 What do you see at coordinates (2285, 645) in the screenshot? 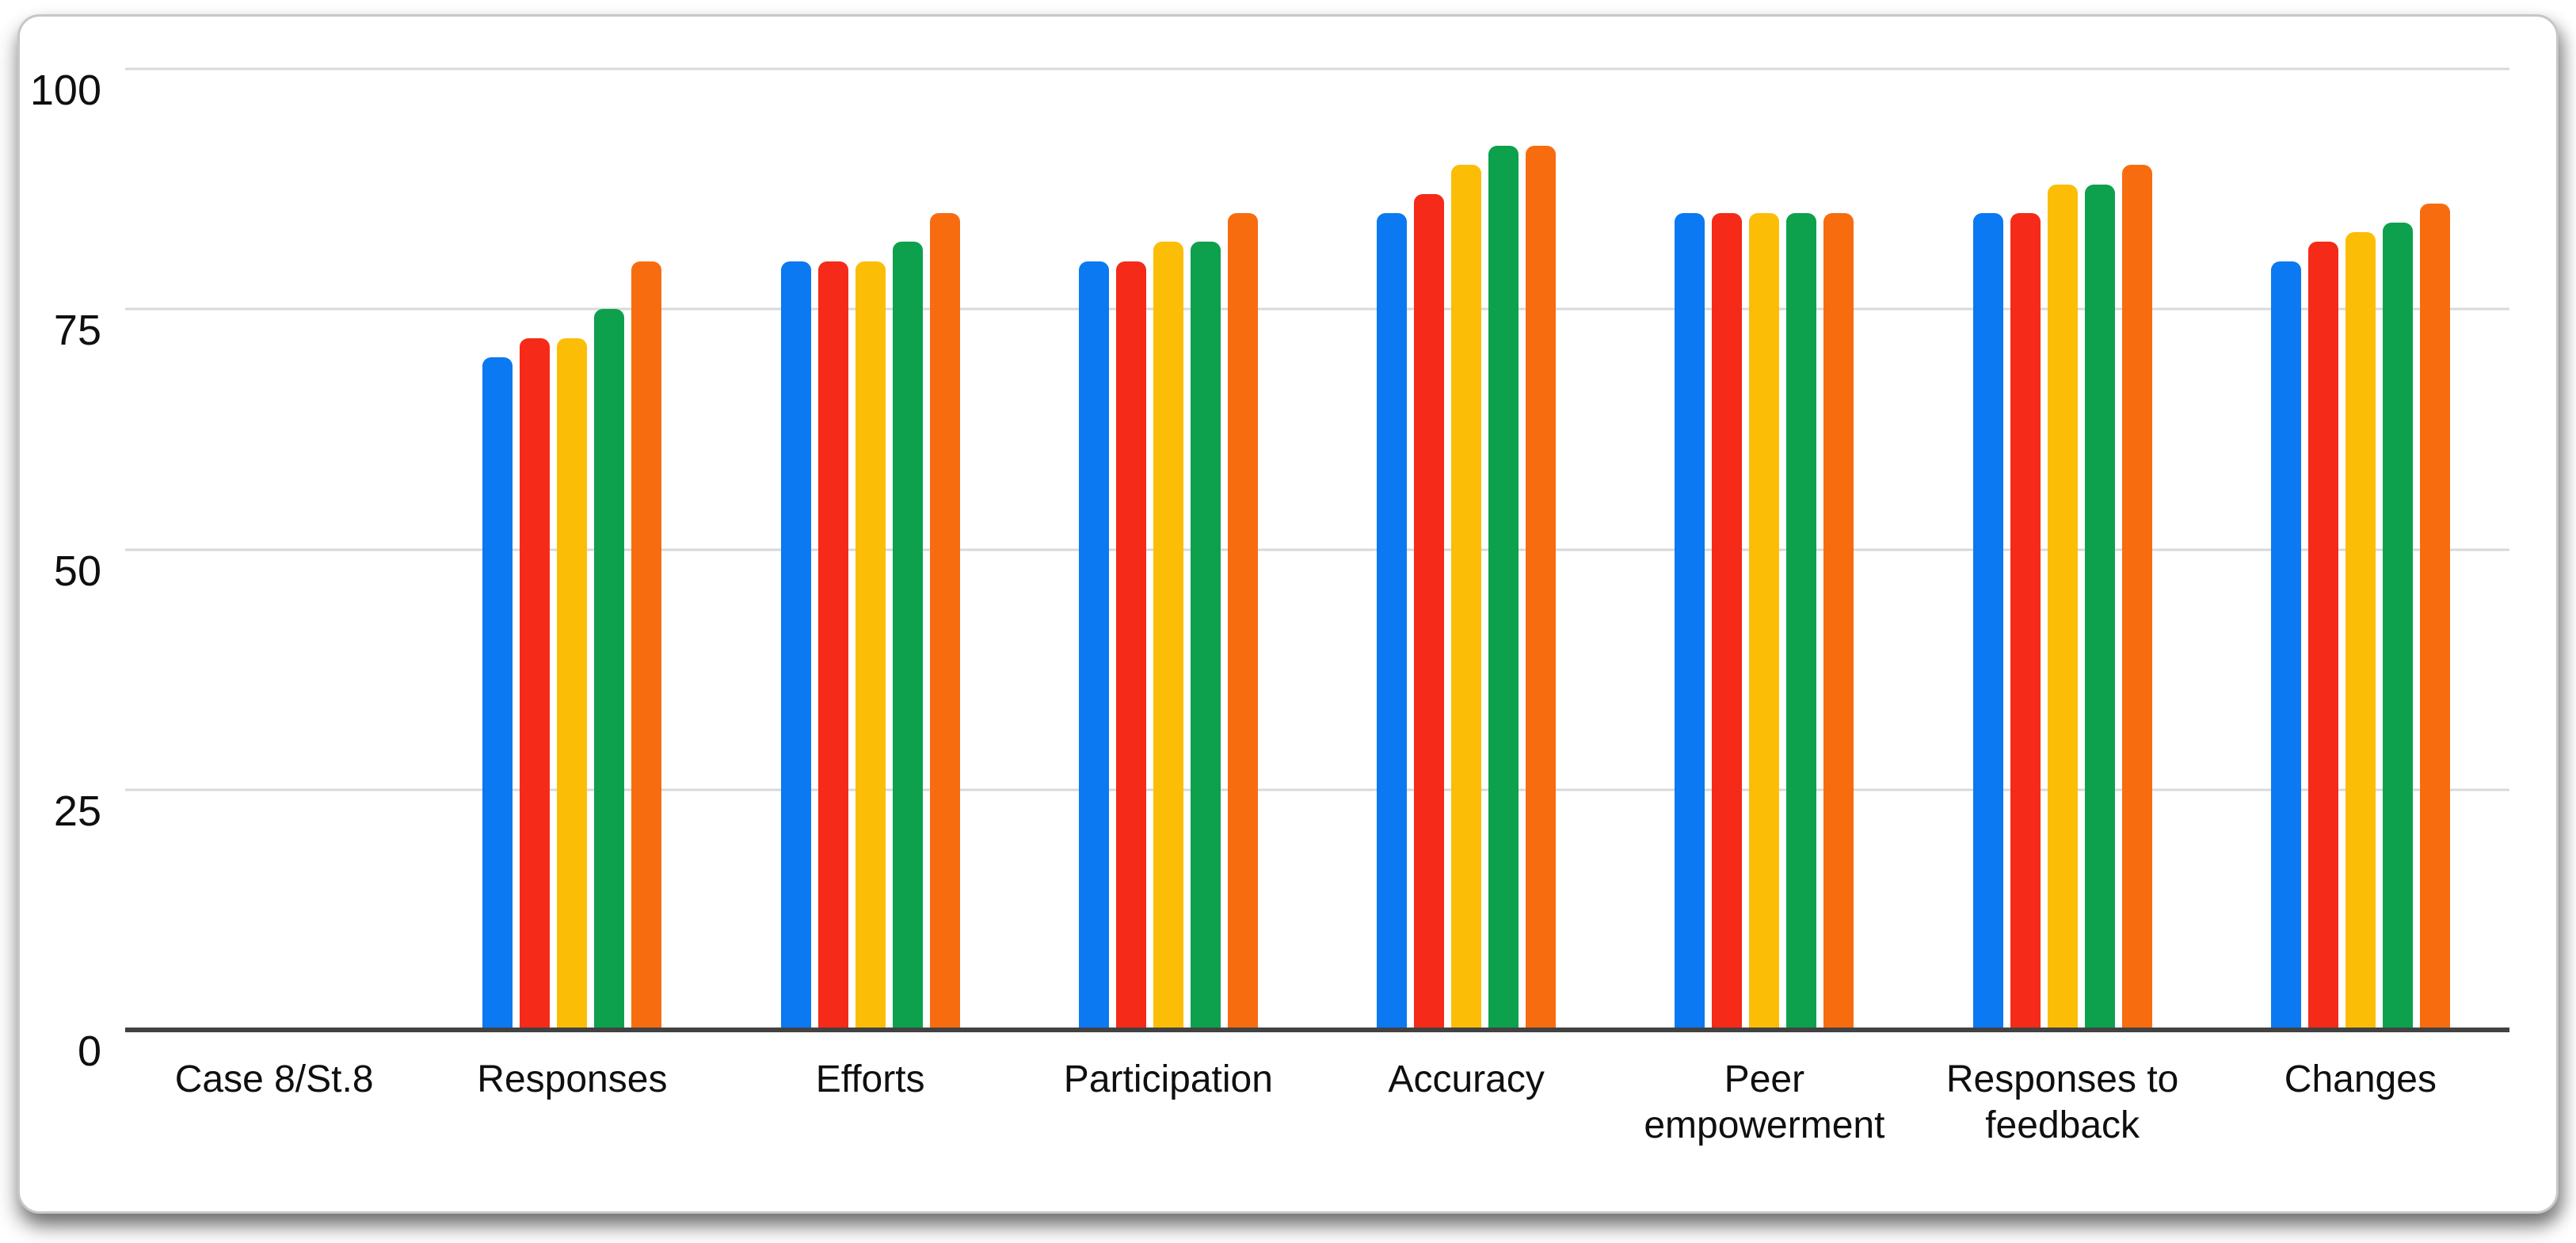
I see `bar-series1-cat7` at bounding box center [2285, 645].